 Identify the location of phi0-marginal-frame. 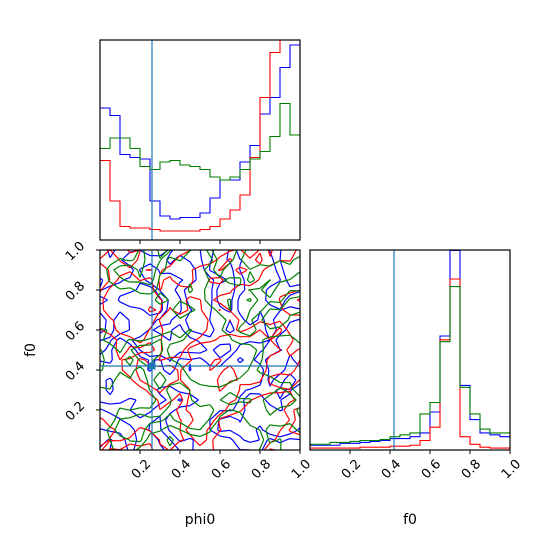
(200, 140).